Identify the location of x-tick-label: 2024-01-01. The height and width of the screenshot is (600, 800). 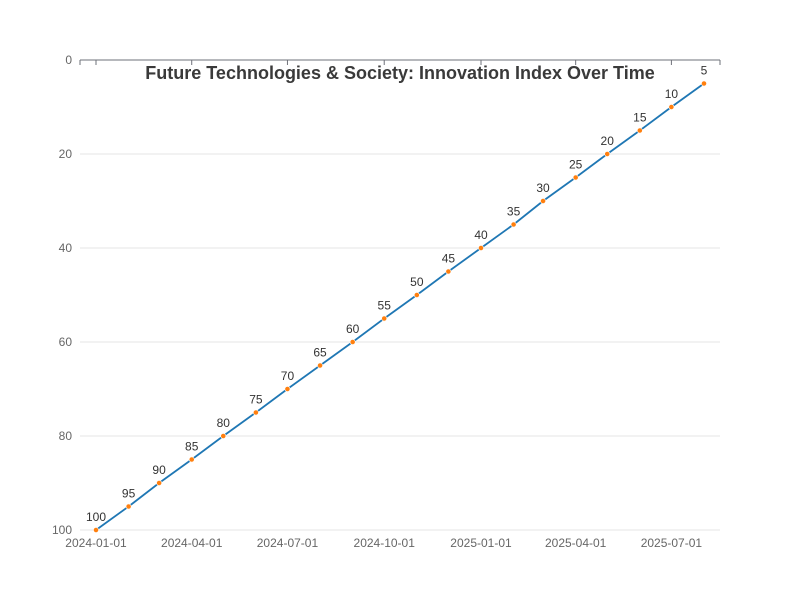
(96, 543).